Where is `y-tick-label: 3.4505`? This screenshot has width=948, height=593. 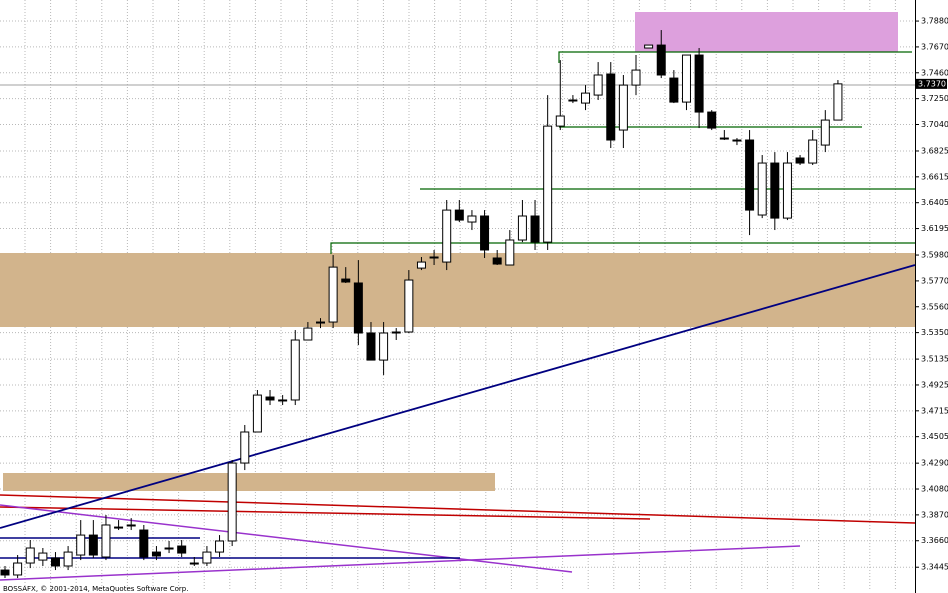 y-tick-label: 3.4505 is located at coordinates (934, 436).